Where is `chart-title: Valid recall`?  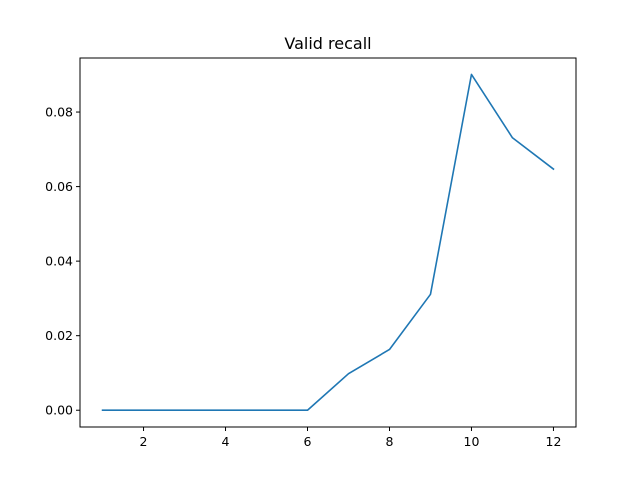 chart-title: Valid recall is located at coordinates (327, 43).